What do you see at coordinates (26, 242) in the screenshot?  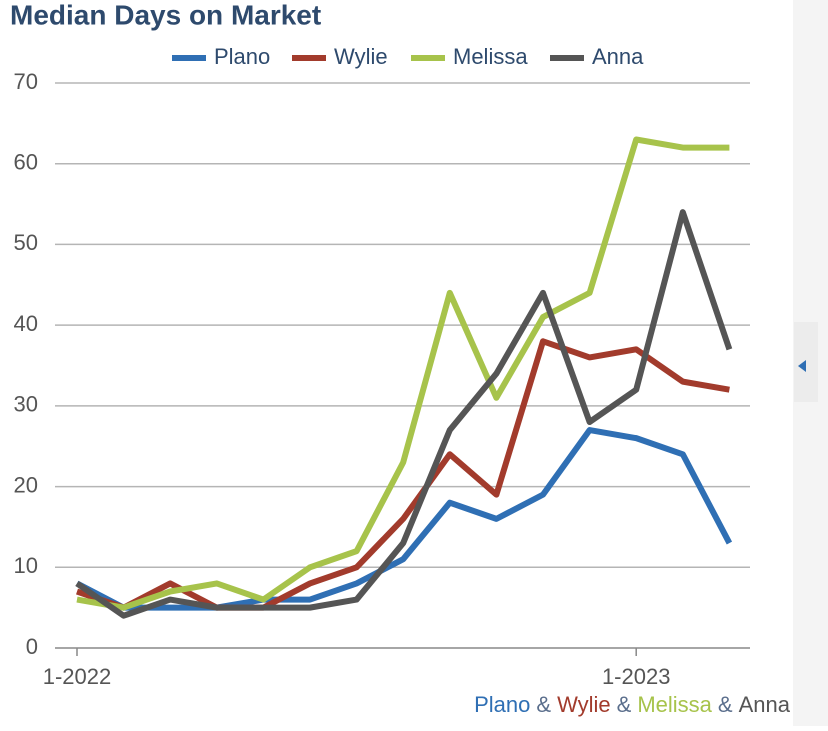 I see `y-tick-label: 50` at bounding box center [26, 242].